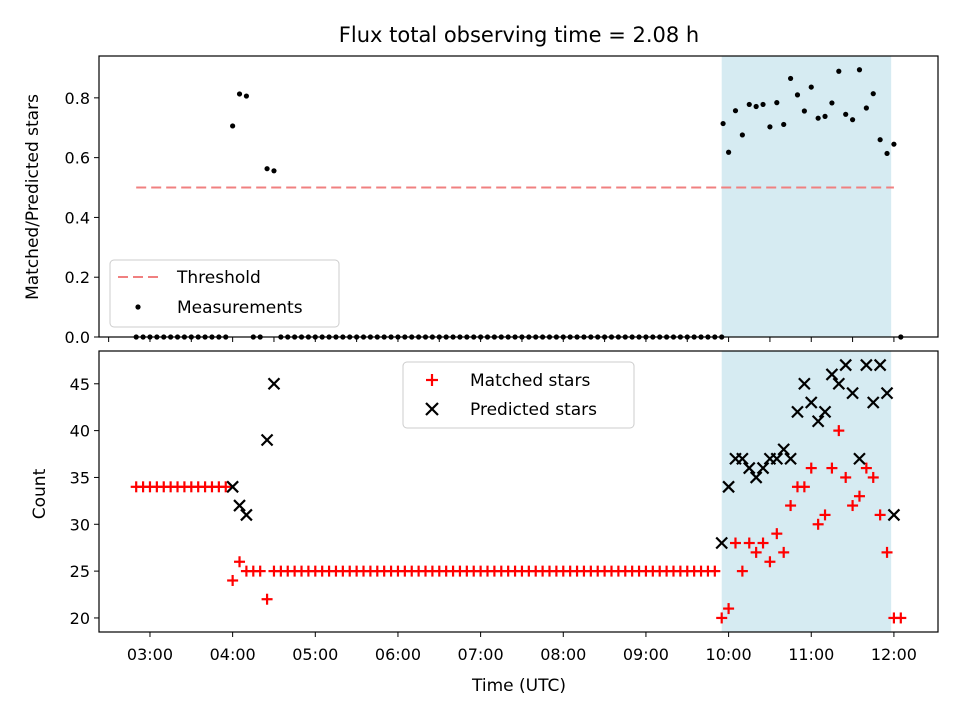  What do you see at coordinates (240, 308) in the screenshot?
I see `legend-measurements-label: Measurements` at bounding box center [240, 308].